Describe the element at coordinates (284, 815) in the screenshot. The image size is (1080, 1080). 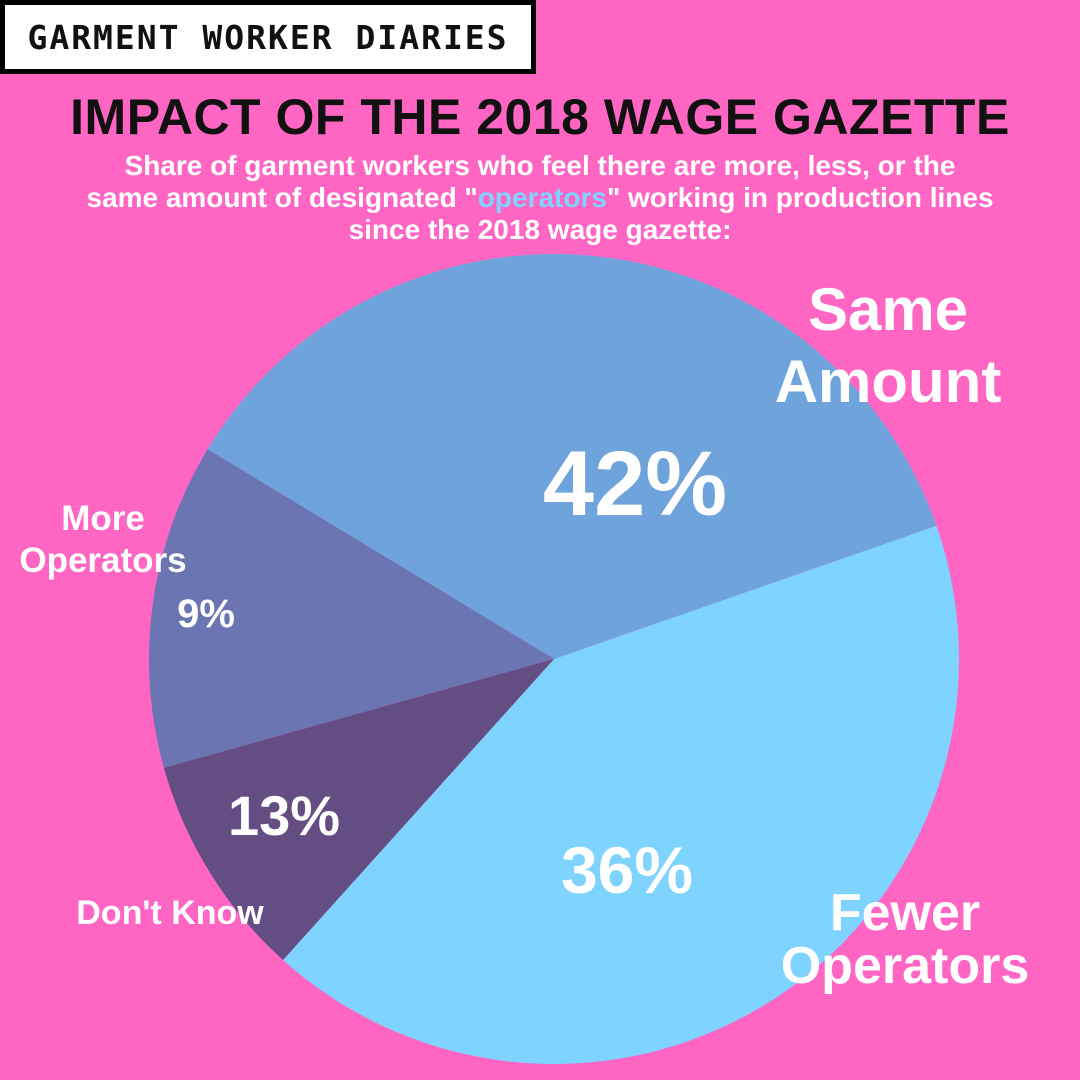
I see `slice-value-label-don-t-know: 13%` at that location.